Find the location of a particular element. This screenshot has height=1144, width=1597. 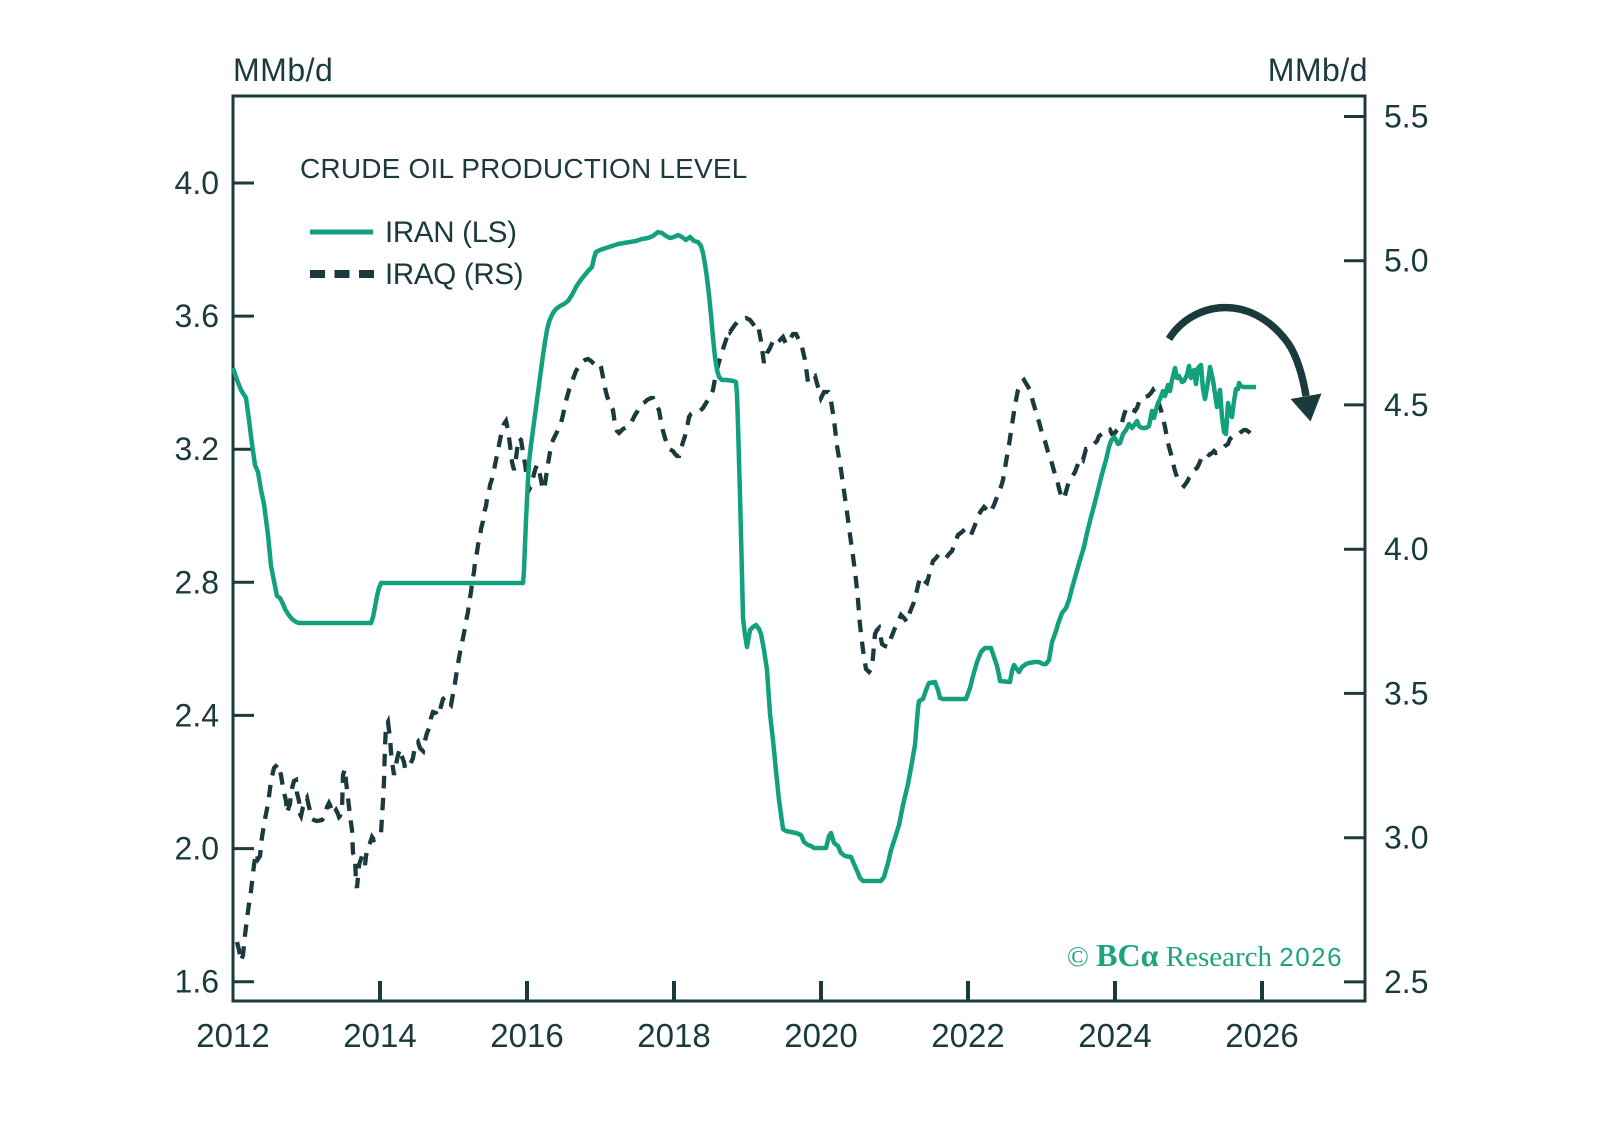

svg-text: 4.5 is located at coordinates (1406, 405).